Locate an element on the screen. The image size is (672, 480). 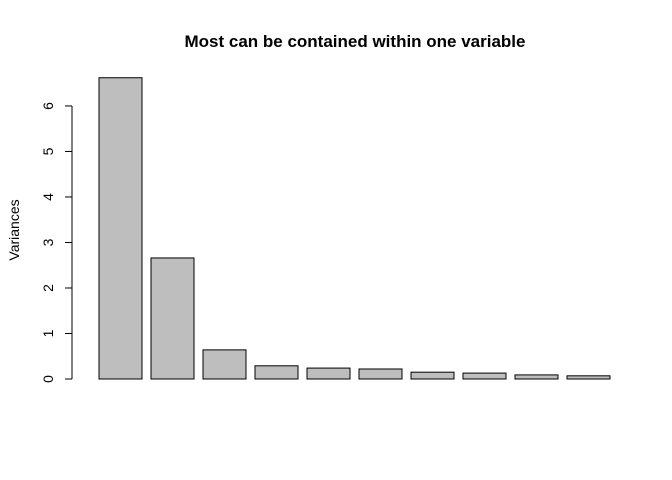
y-axis-label: Variances is located at coordinates (14, 229).